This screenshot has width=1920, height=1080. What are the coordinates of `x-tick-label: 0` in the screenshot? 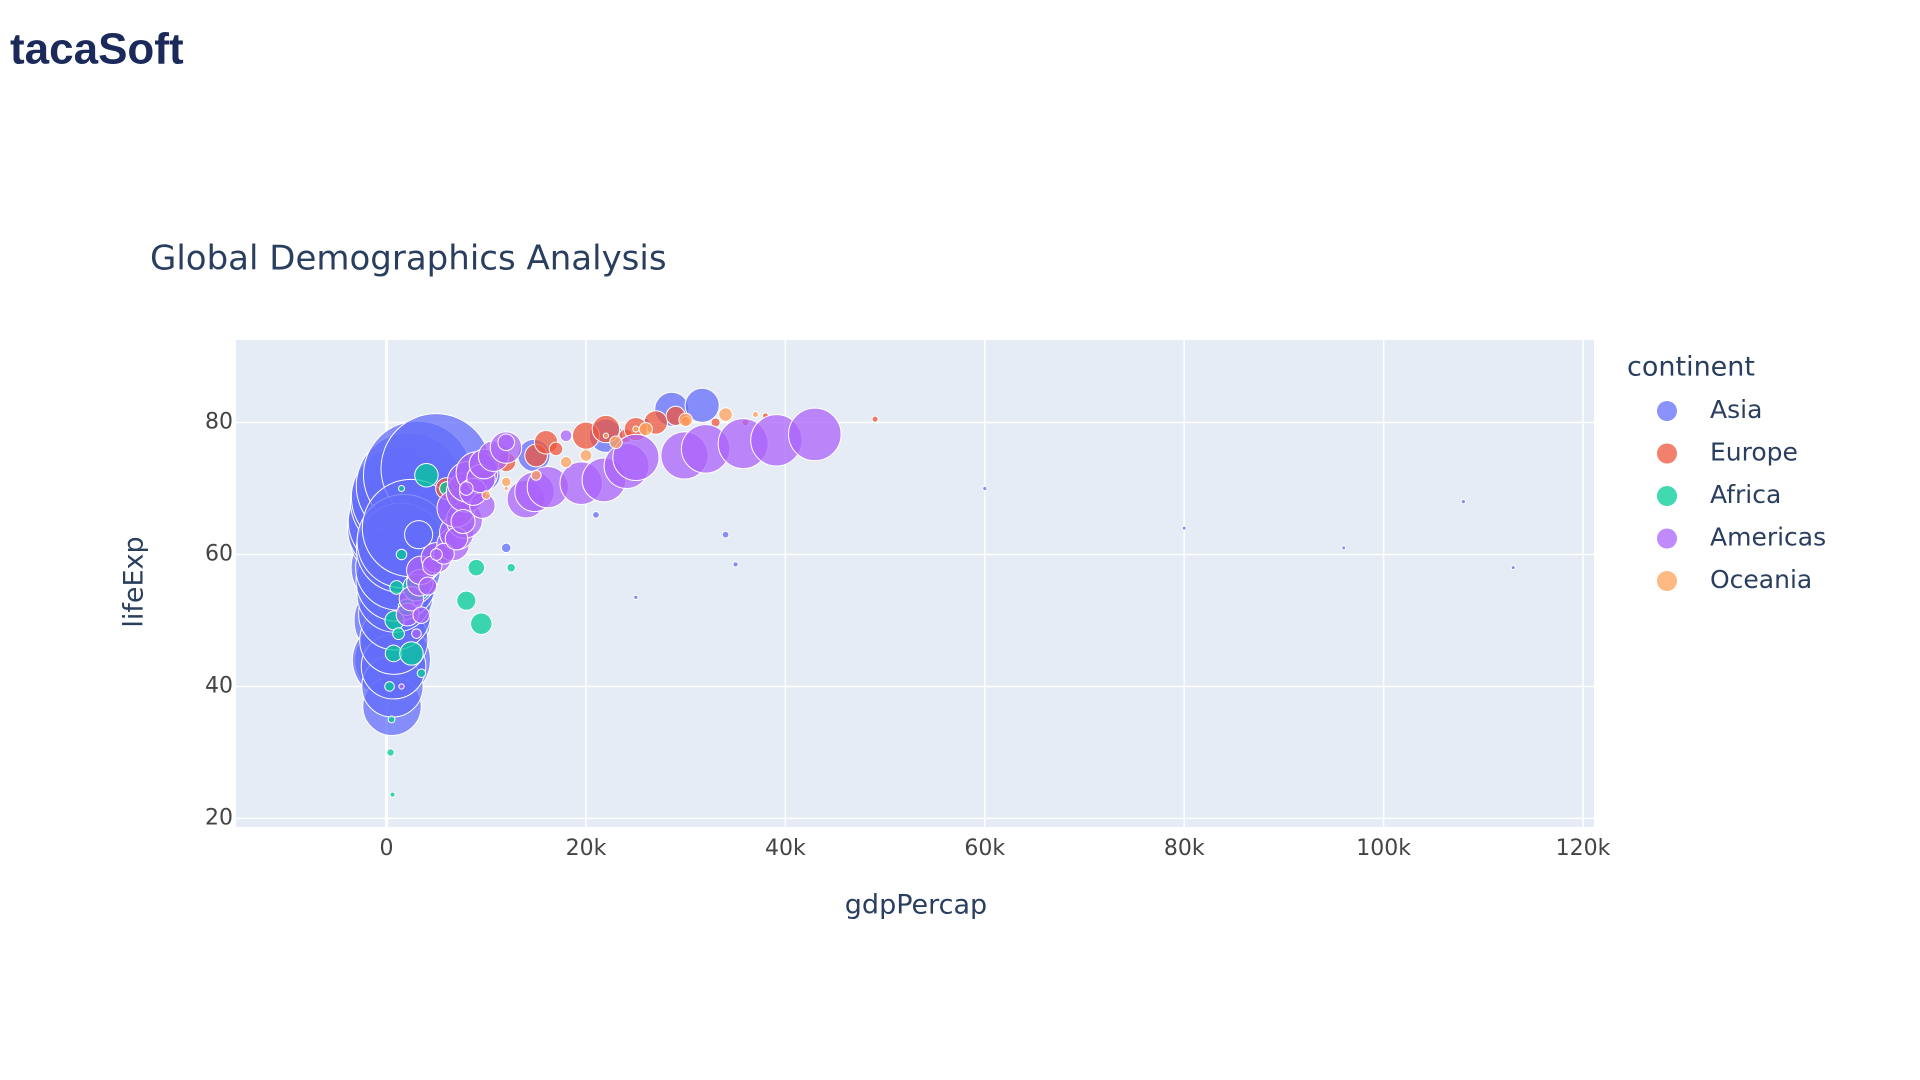 It's located at (387, 848).